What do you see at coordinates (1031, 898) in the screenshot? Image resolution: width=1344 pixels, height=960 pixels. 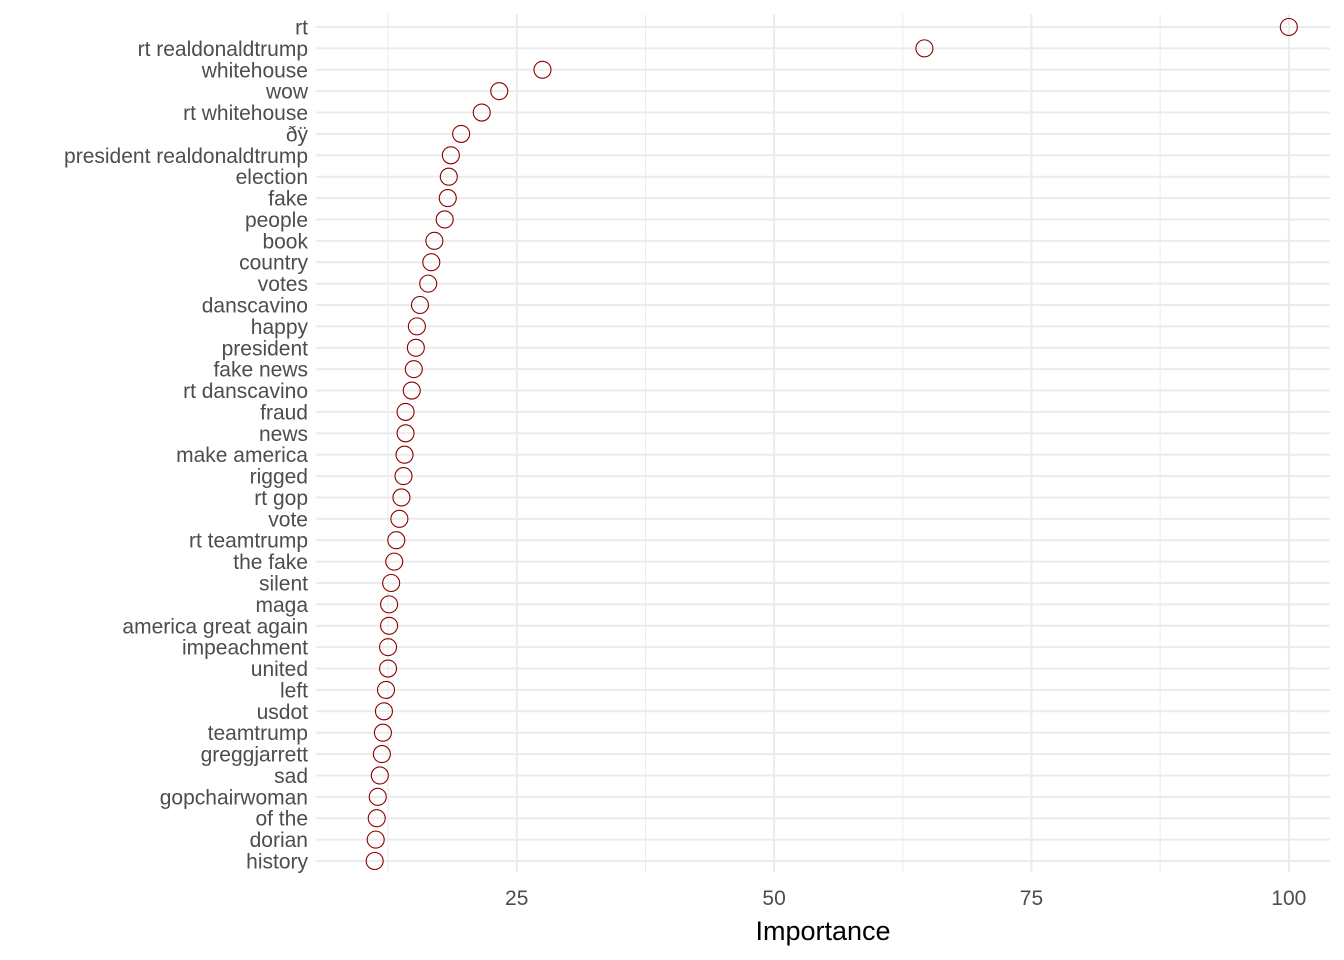 I see `x-tick-label: 75` at bounding box center [1031, 898].